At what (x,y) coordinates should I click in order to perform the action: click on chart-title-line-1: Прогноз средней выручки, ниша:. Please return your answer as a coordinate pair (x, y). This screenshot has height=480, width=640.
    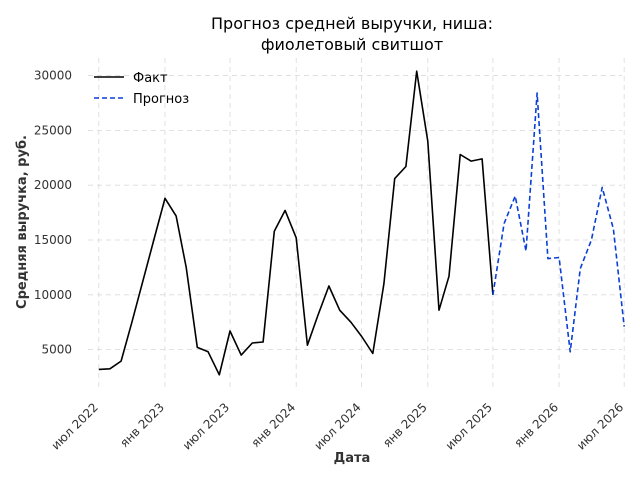
    Looking at the image, I should click on (352, 23).